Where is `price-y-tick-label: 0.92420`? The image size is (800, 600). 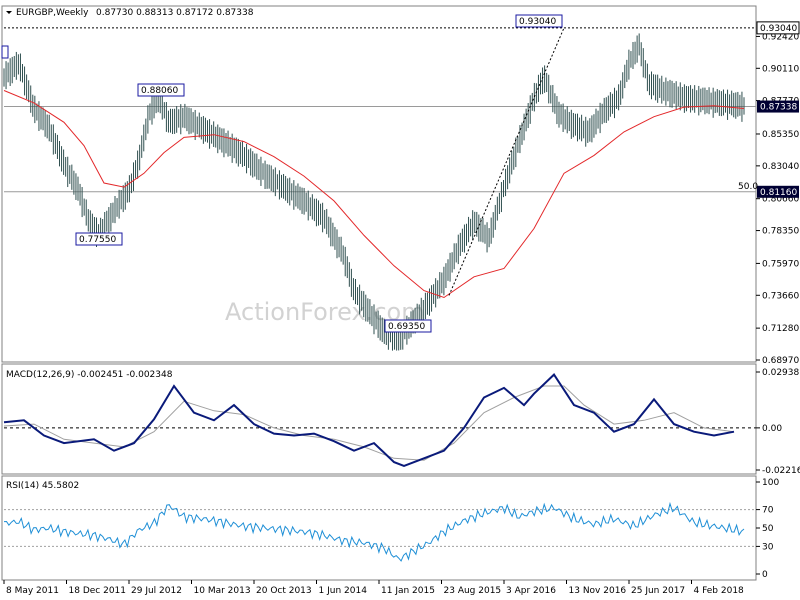 price-y-tick-label: 0.92420 is located at coordinates (780, 37).